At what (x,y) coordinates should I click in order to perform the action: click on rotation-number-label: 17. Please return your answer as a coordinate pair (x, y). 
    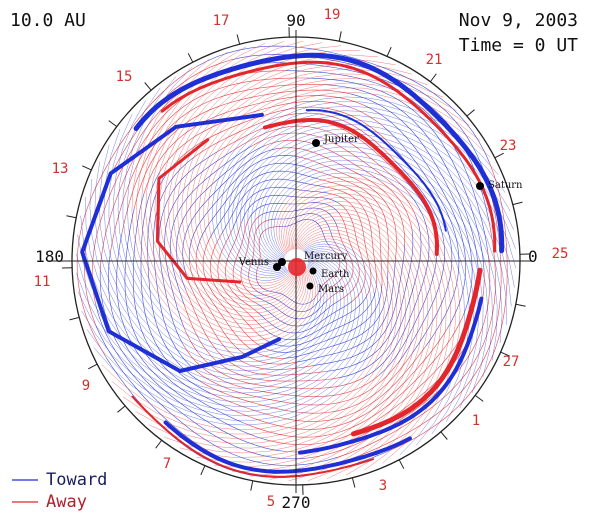
    Looking at the image, I should click on (221, 21).